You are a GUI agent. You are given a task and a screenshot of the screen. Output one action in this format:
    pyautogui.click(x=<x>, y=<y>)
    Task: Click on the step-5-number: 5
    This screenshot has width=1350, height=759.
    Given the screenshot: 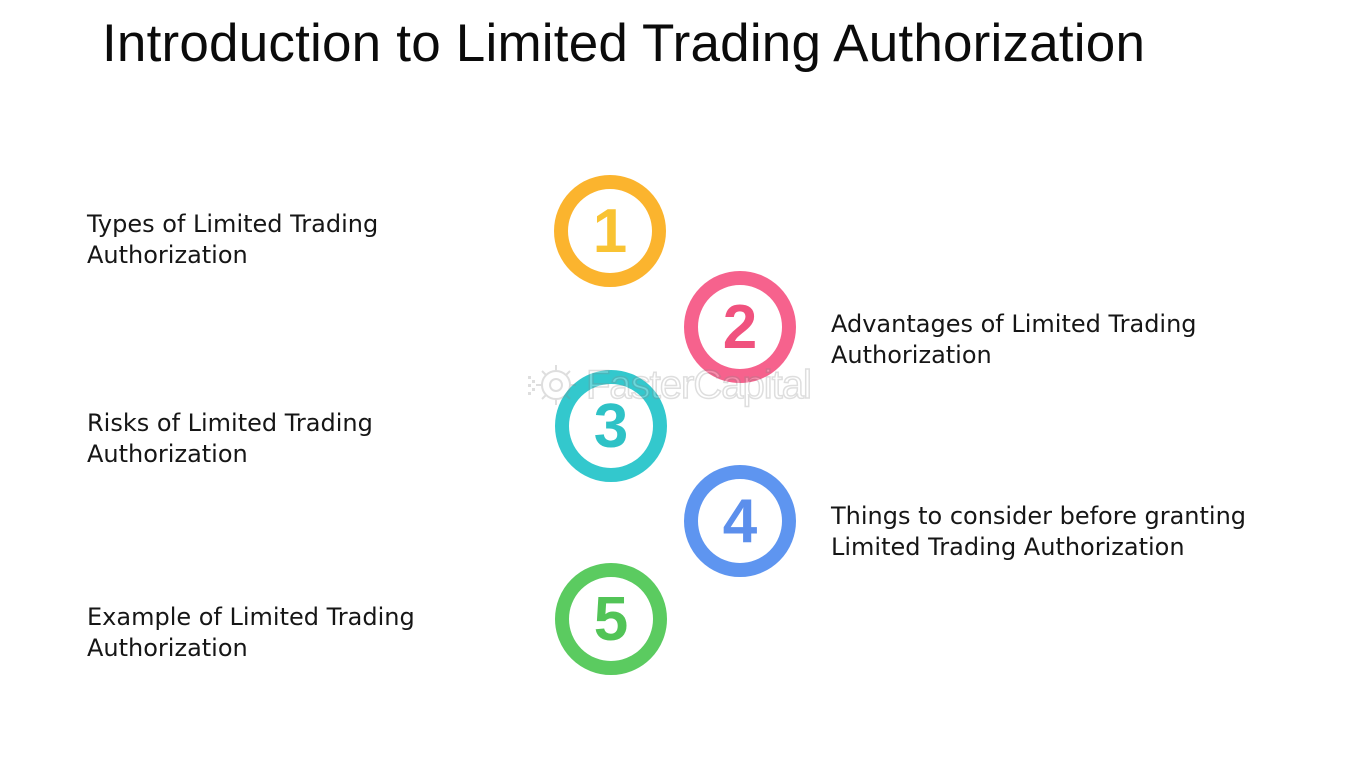 What is the action you would take?
    pyautogui.click(x=611, y=619)
    